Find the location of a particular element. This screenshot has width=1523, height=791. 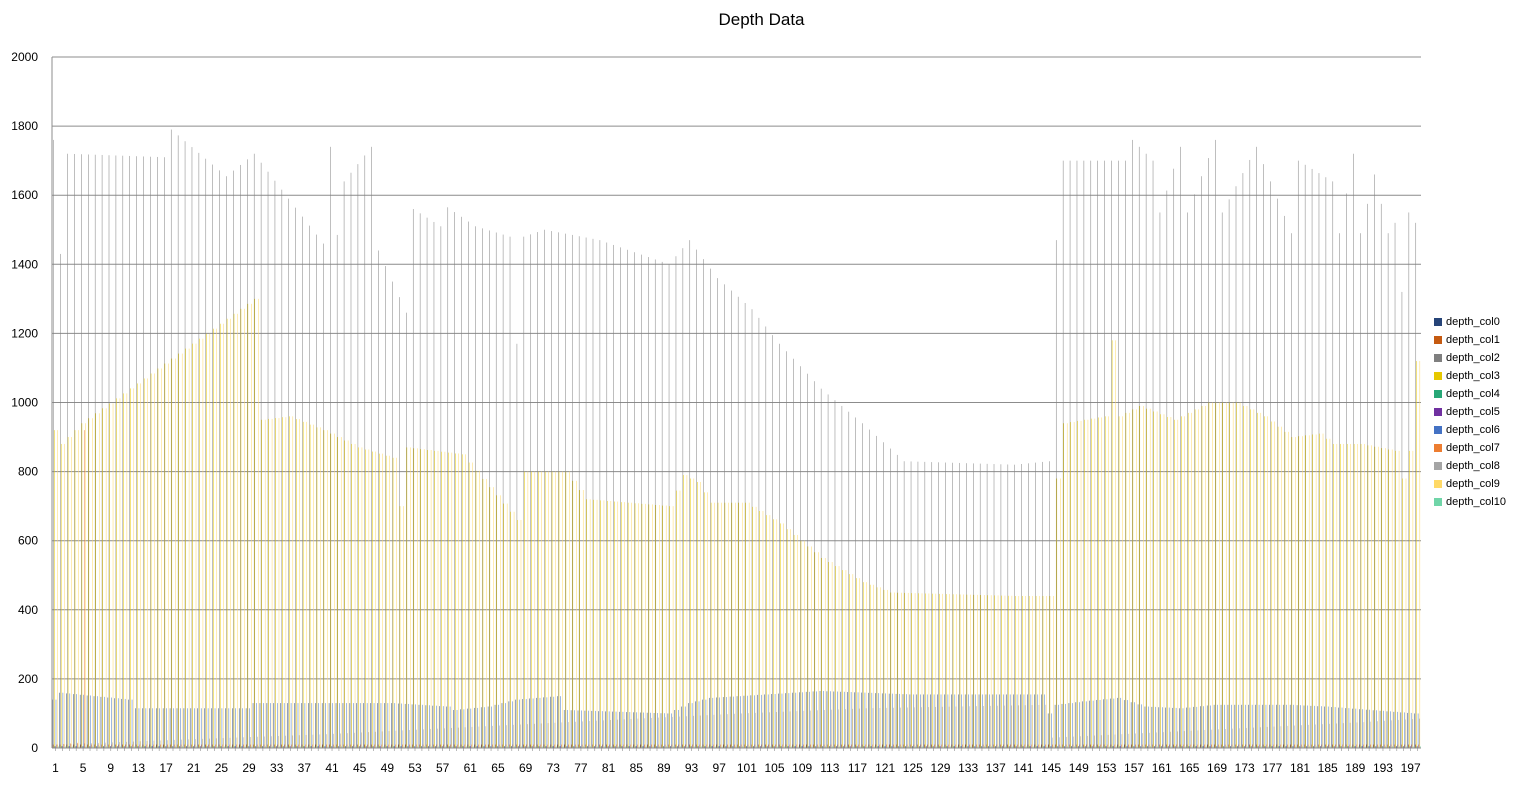

legend-label: depth_col6 is located at coordinates (1473, 430).